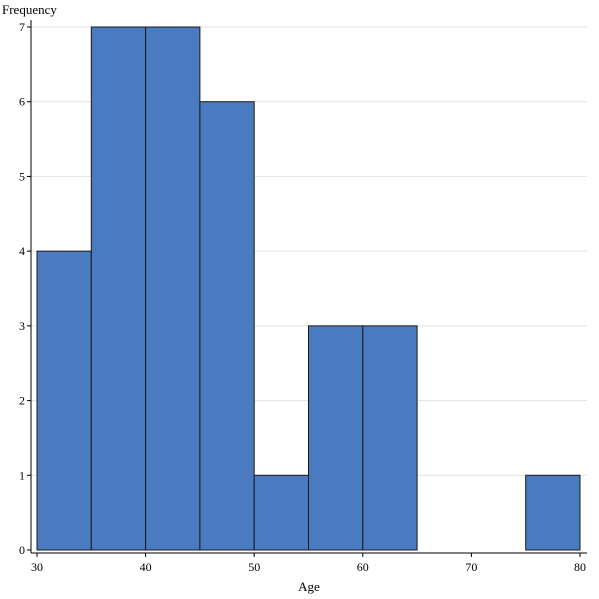 This screenshot has width=599, height=599. What do you see at coordinates (22, 251) in the screenshot?
I see `y-tick-label: 4` at bounding box center [22, 251].